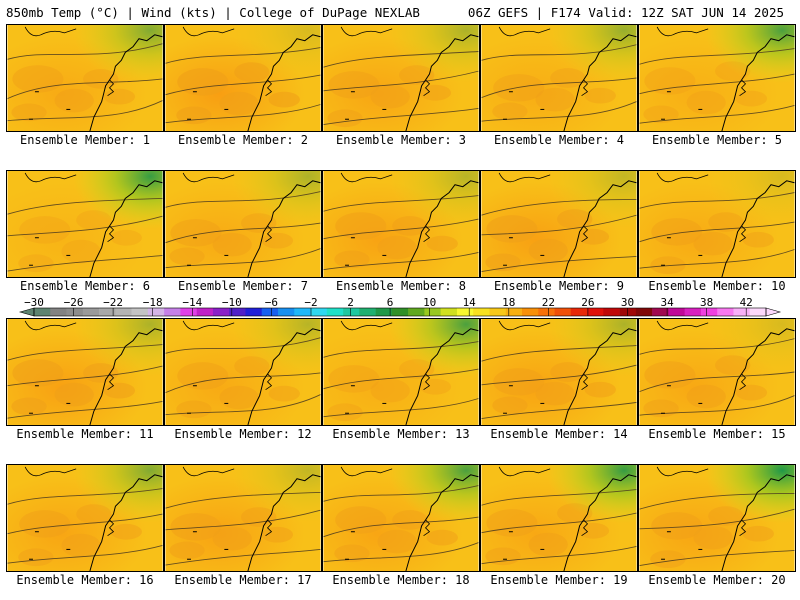 The width and height of the screenshot is (800, 600). What do you see at coordinates (717, 434) in the screenshot?
I see `panel-label-15: Ensemble Member: 15` at bounding box center [717, 434].